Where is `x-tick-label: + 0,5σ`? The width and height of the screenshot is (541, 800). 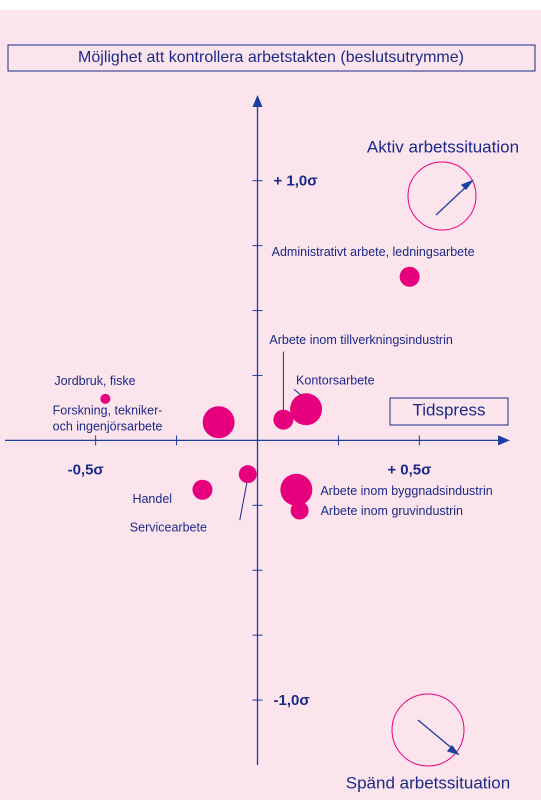
x-tick-label: + 0,5σ is located at coordinates (409, 469).